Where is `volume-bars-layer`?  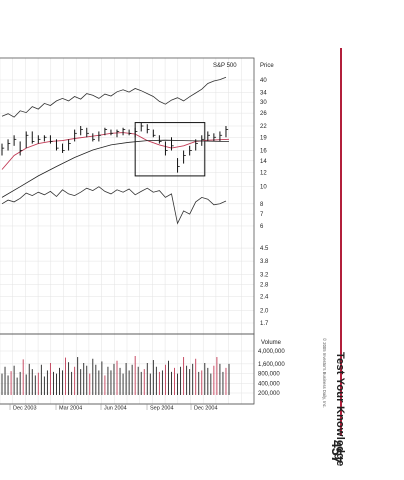
volume-bars-layer is located at coordinates (115, 375).